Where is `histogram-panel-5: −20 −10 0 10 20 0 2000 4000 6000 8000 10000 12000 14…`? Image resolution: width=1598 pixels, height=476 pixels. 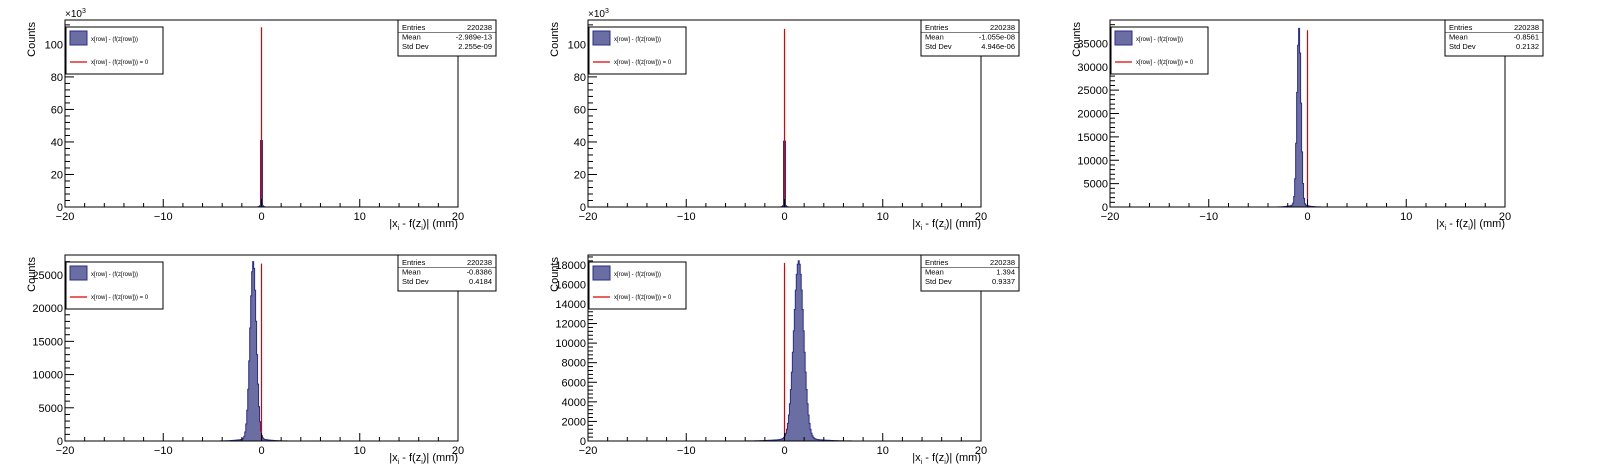 histogram-panel-5: −20 −10 0 10 20 0 2000 4000 6000 8000 10000 12000 14… is located at coordinates (784, 360).